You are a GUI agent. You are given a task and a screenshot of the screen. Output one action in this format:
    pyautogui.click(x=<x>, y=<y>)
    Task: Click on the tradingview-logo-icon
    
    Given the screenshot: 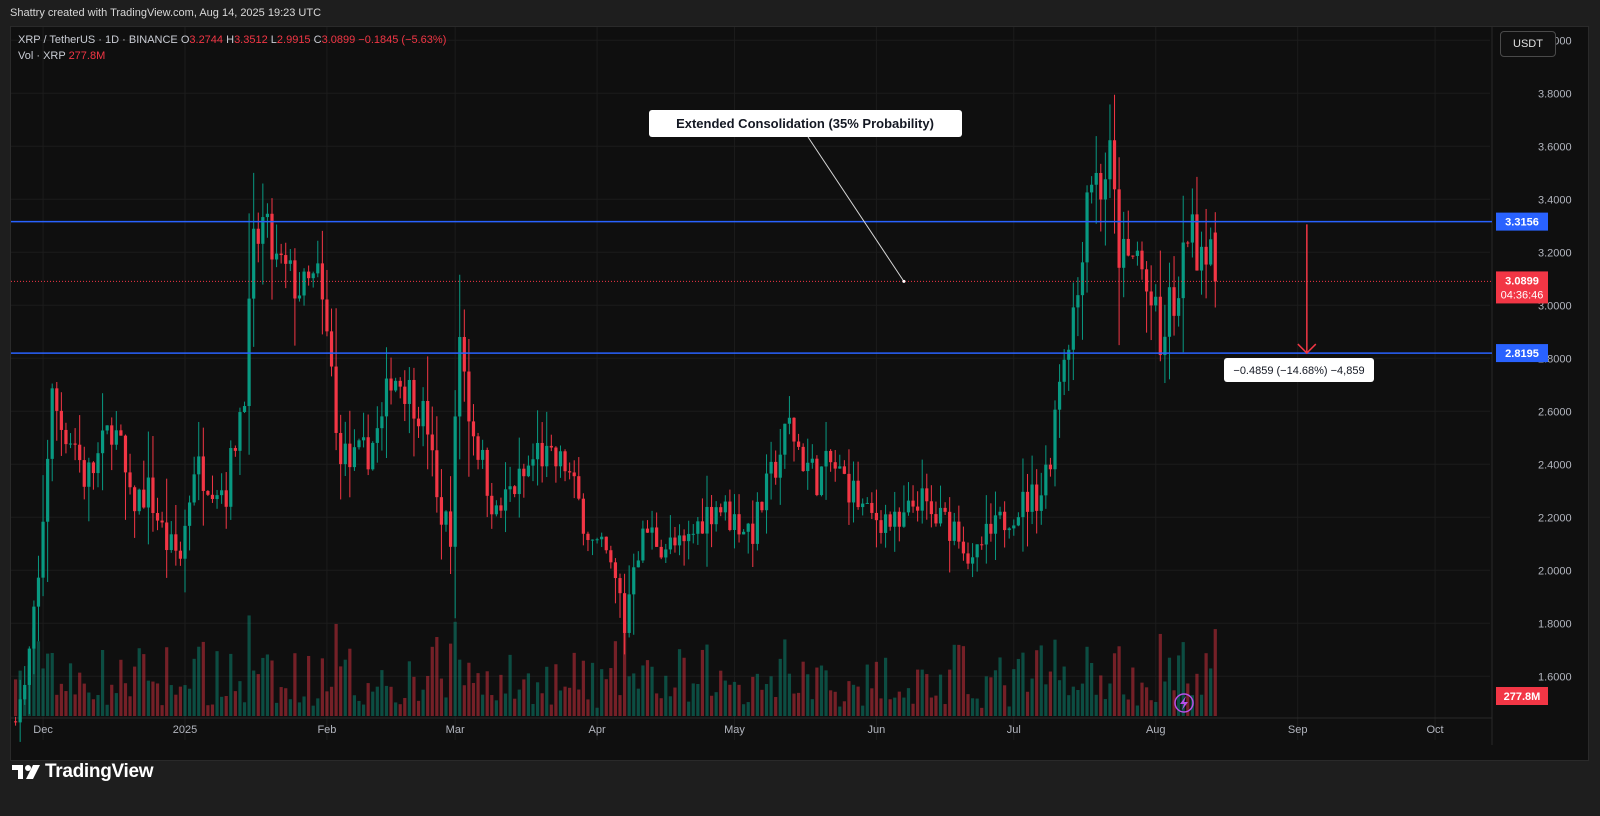 What is the action you would take?
    pyautogui.click(x=26, y=772)
    